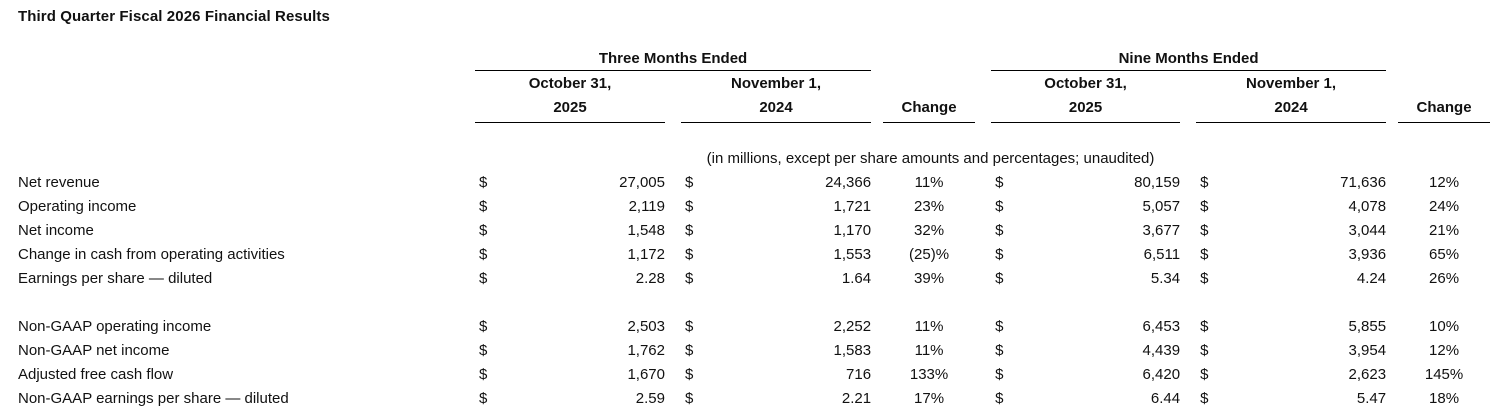 The height and width of the screenshot is (410, 1498). I want to click on value-tm-2024: 24,366, so click(848, 182).